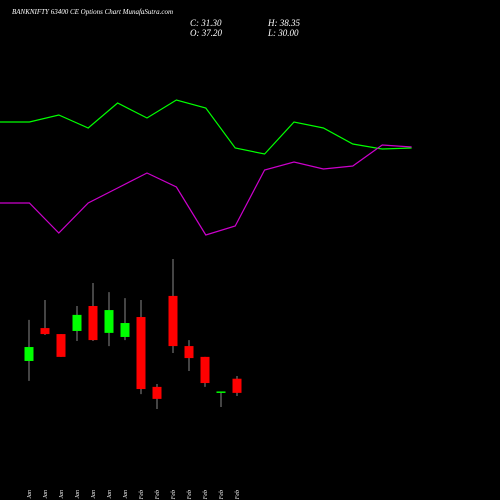 This screenshot has height=500, width=500. I want to click on close-label: C: 31.30, so click(206, 23).